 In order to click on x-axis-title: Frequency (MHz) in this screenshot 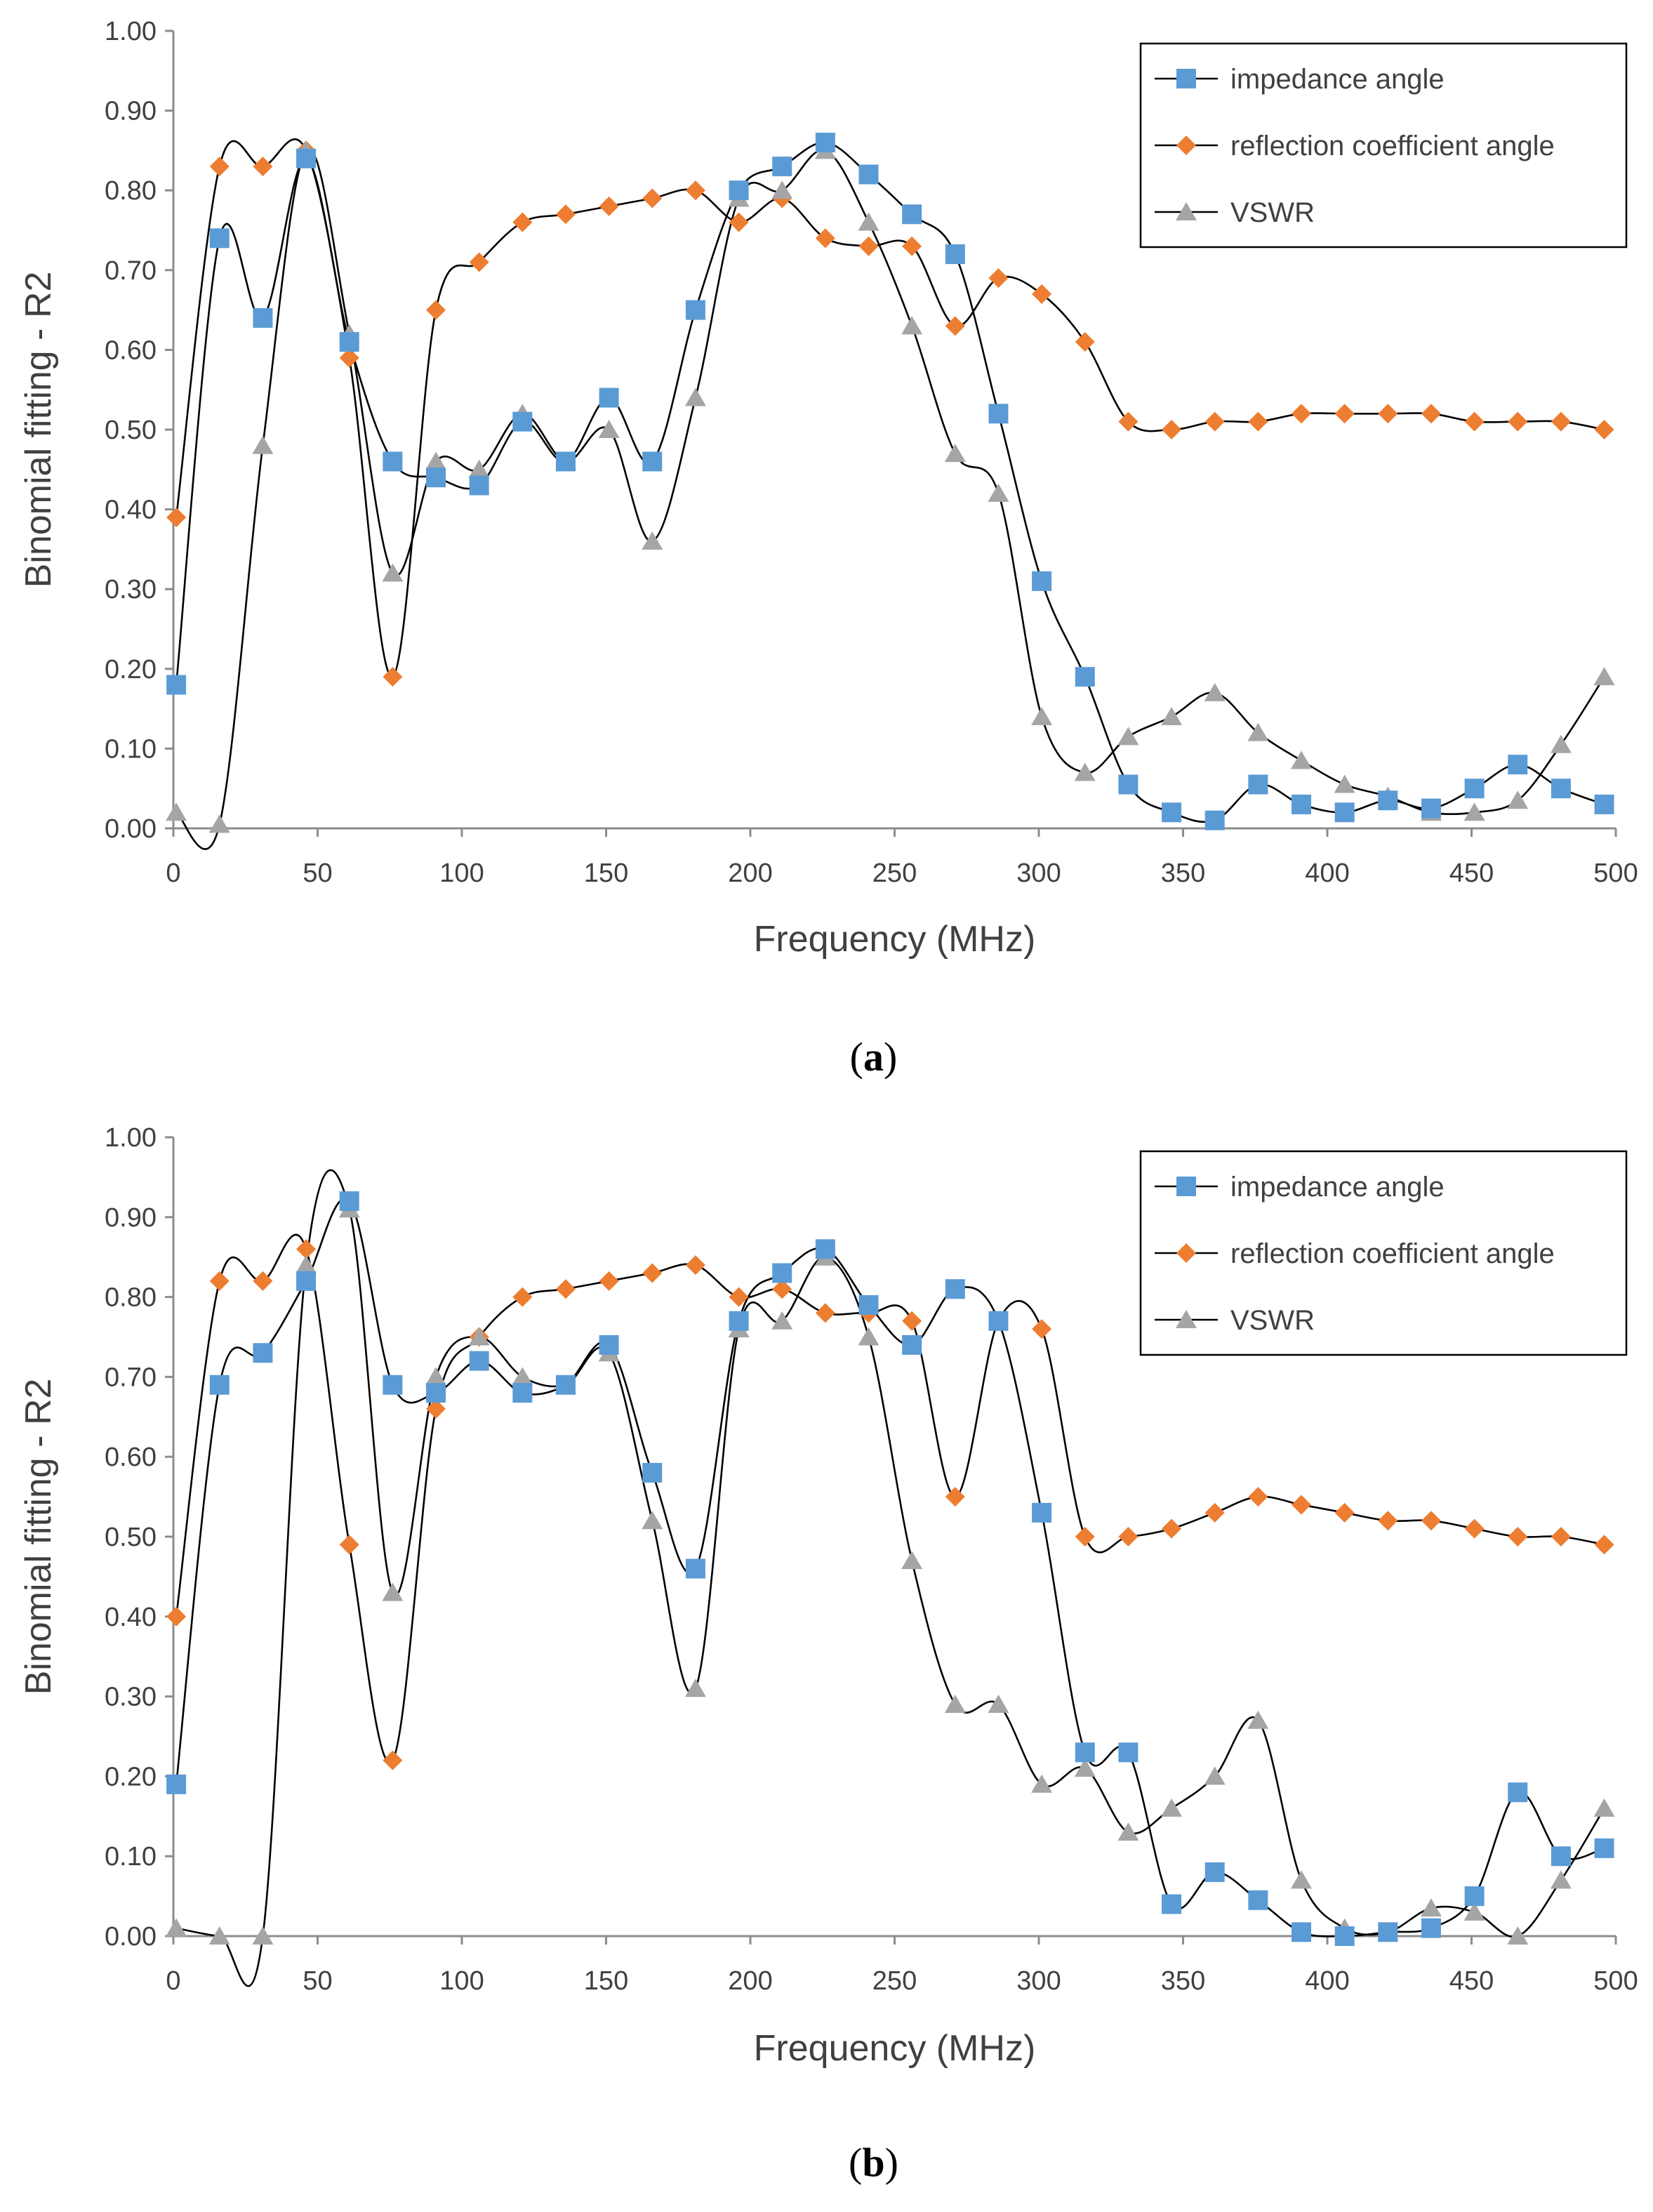, I will do `click(895, 940)`.